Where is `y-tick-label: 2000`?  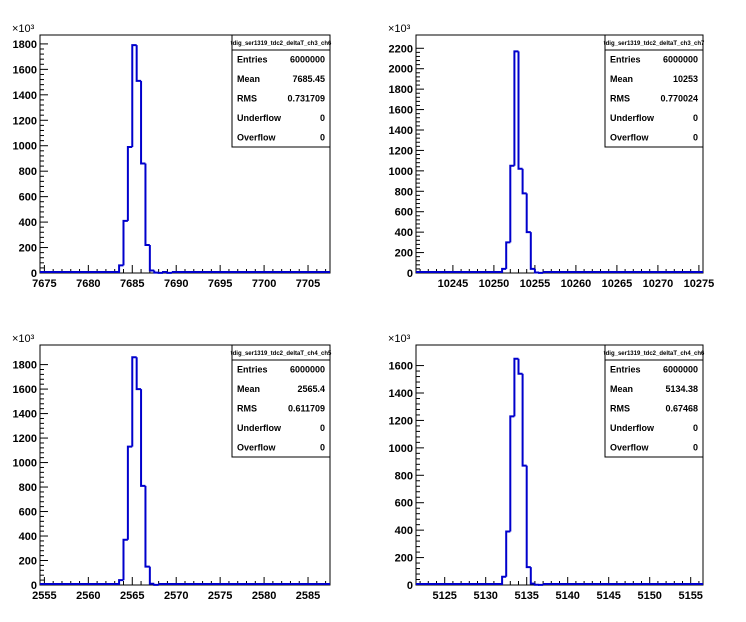
y-tick-label: 2000 is located at coordinates (401, 70).